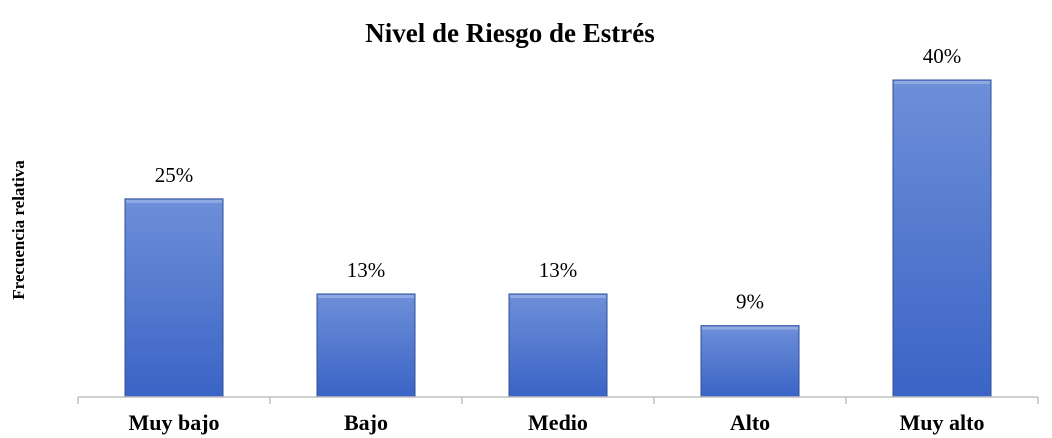 The height and width of the screenshot is (438, 1052). What do you see at coordinates (750, 361) in the screenshot?
I see `bar-alto` at bounding box center [750, 361].